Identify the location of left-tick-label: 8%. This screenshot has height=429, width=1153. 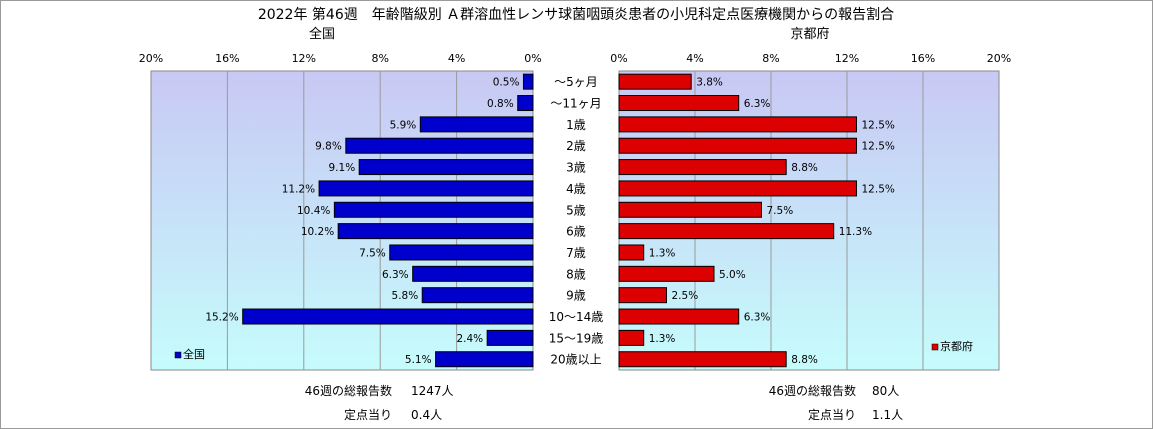
(379, 58).